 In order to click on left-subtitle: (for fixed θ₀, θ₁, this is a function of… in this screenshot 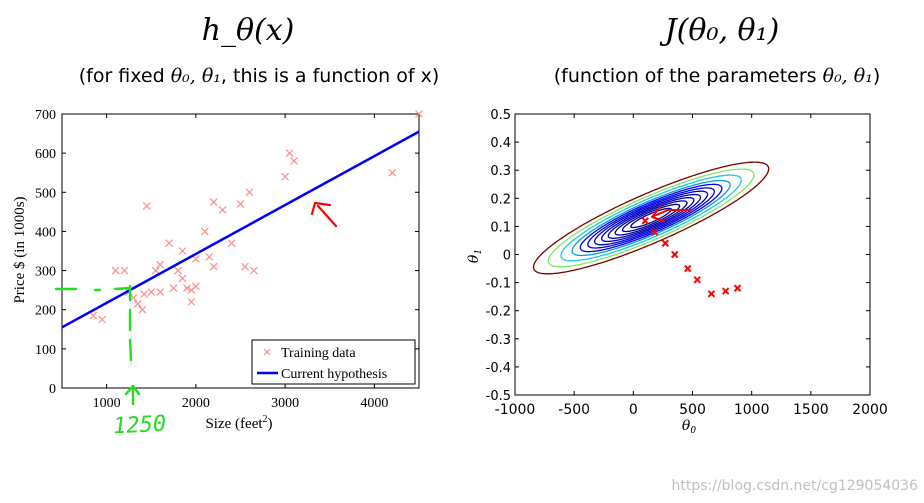, I will do `click(259, 76)`.